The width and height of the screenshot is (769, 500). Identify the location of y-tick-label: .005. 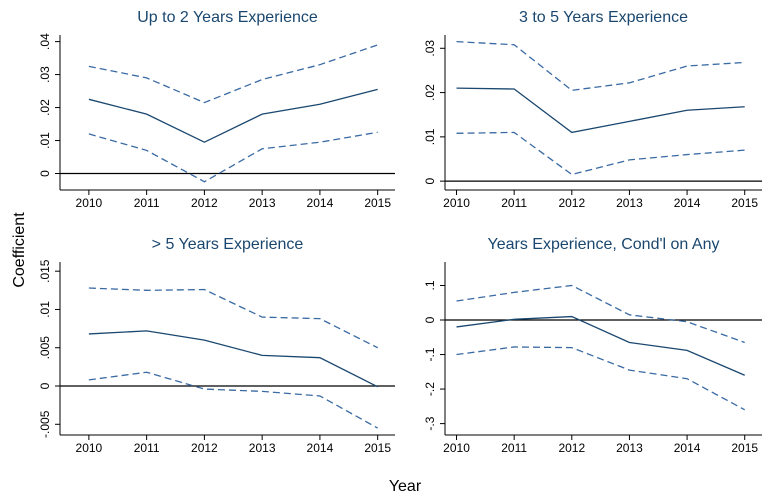
(45, 348).